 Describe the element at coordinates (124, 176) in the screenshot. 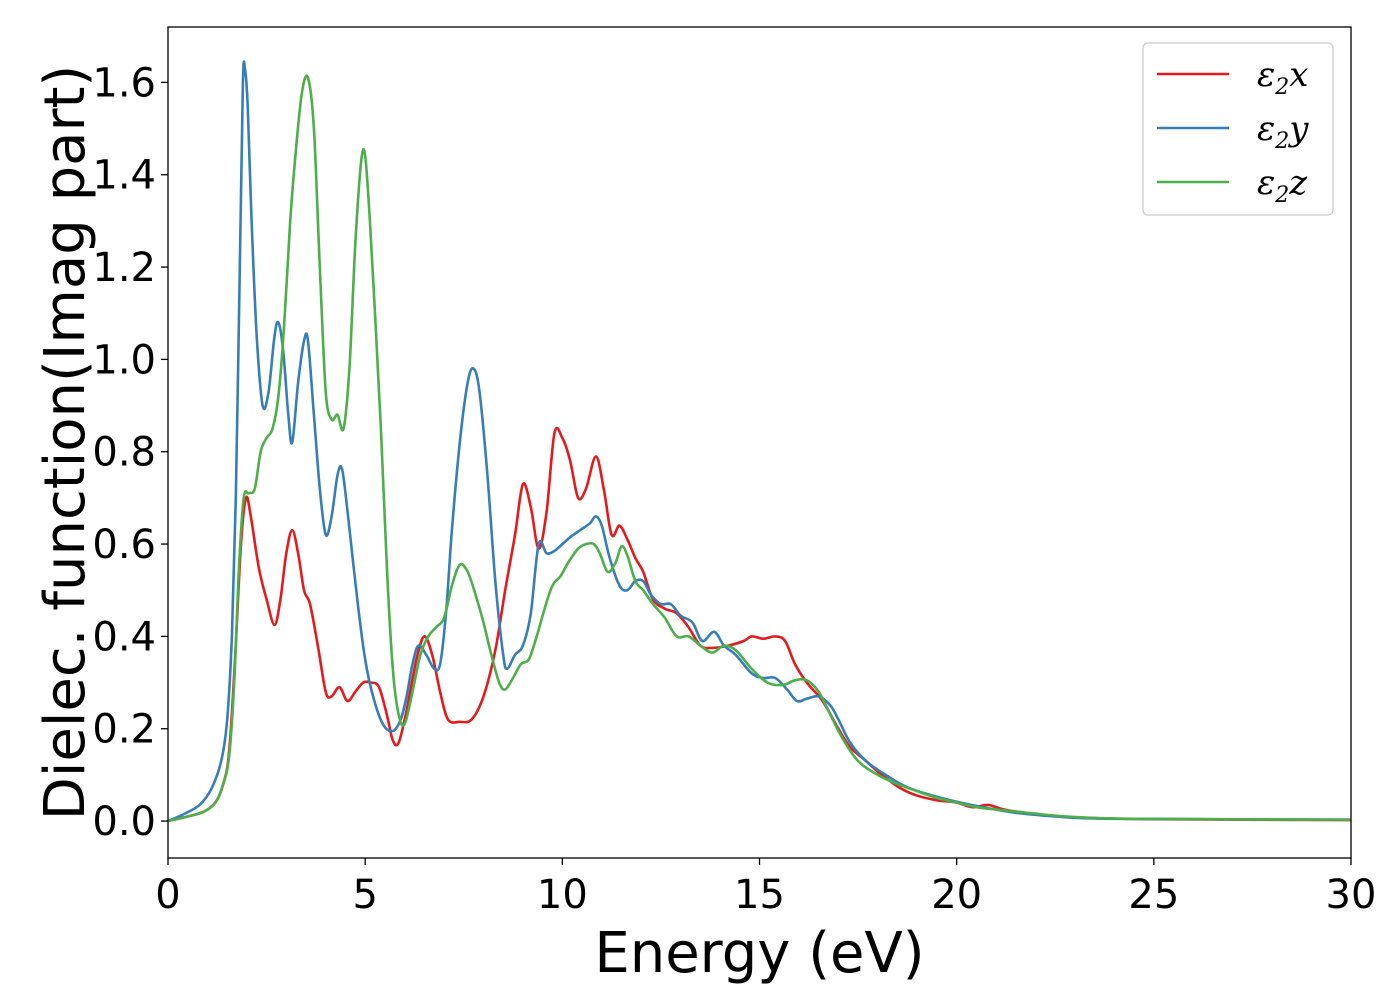

I see `y-tick-label: 1.4` at that location.